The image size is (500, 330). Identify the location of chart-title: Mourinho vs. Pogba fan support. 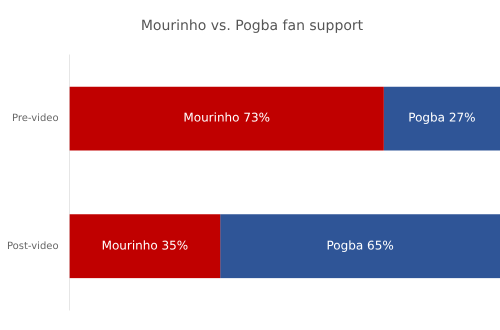
(252, 26).